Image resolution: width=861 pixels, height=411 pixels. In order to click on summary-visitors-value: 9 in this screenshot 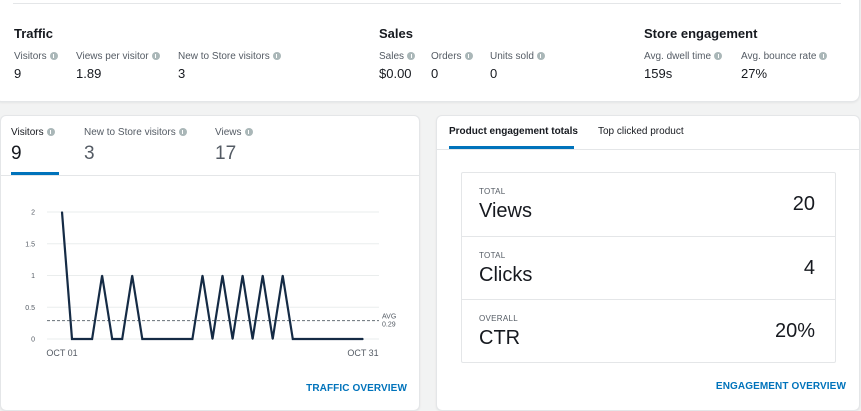, I will do `click(18, 73)`.